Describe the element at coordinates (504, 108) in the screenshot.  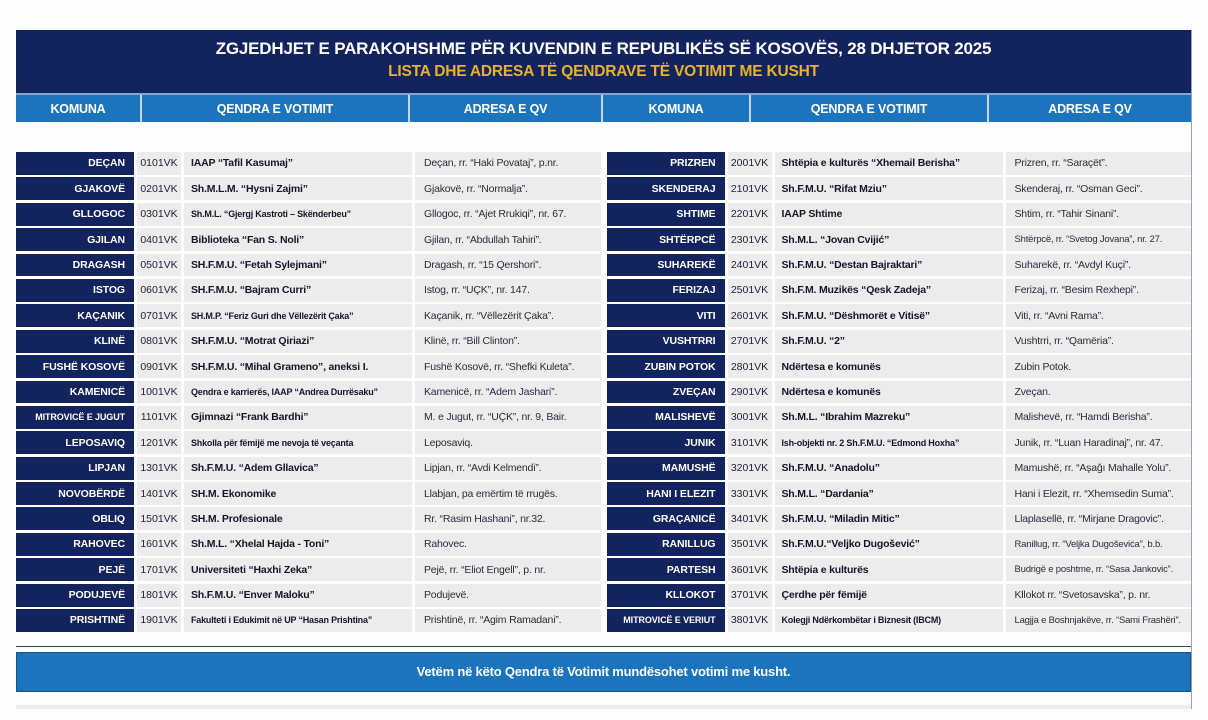
I see `column-header-adresa-left: ADRESA E QV` at that location.